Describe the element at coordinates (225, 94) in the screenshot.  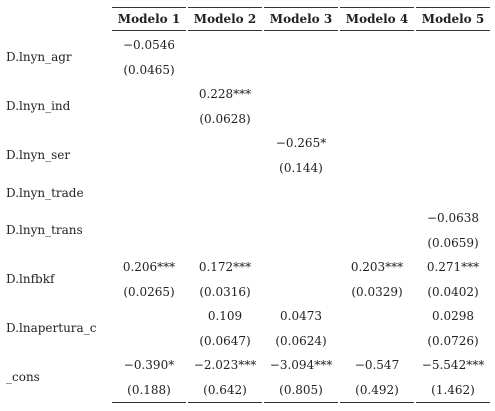
I see `coefficient: 0.228***` at that location.